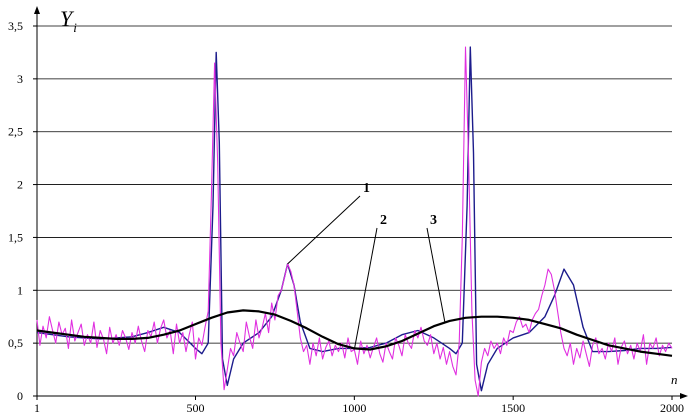  What do you see at coordinates (20, 290) in the screenshot?
I see `y-tick-label-2: 1` at bounding box center [20, 290].